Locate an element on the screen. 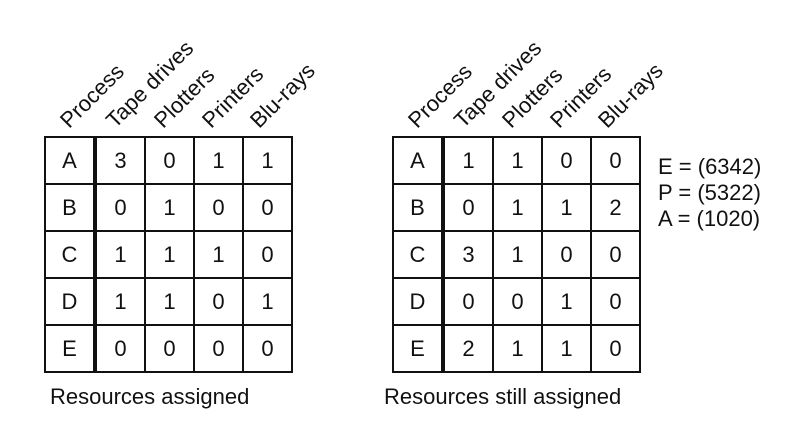  table-row: B 0 1 0 0 is located at coordinates (168, 207).